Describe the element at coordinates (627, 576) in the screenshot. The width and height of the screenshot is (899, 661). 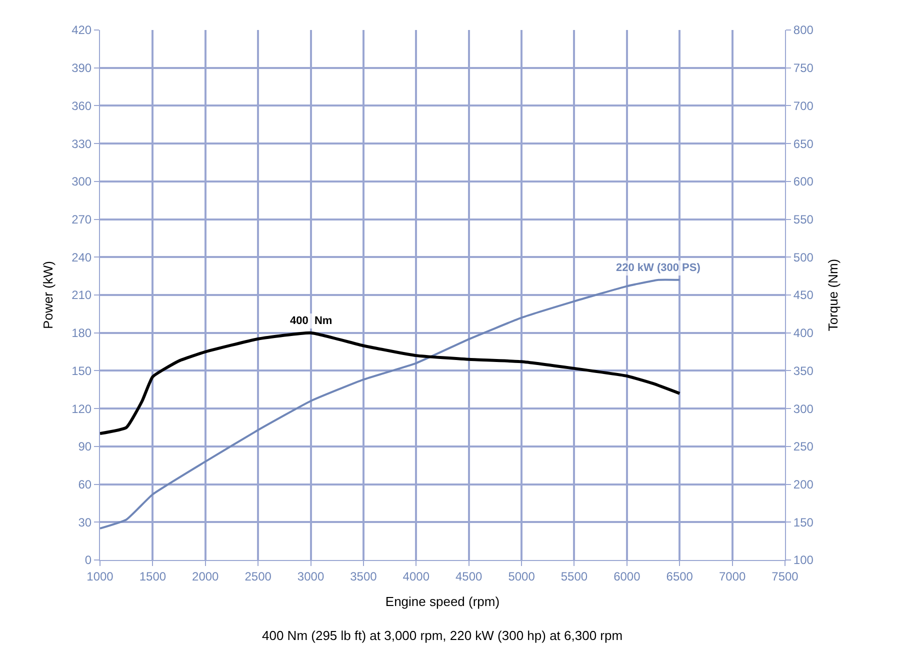
I see `x-tick-label: 6000` at that location.